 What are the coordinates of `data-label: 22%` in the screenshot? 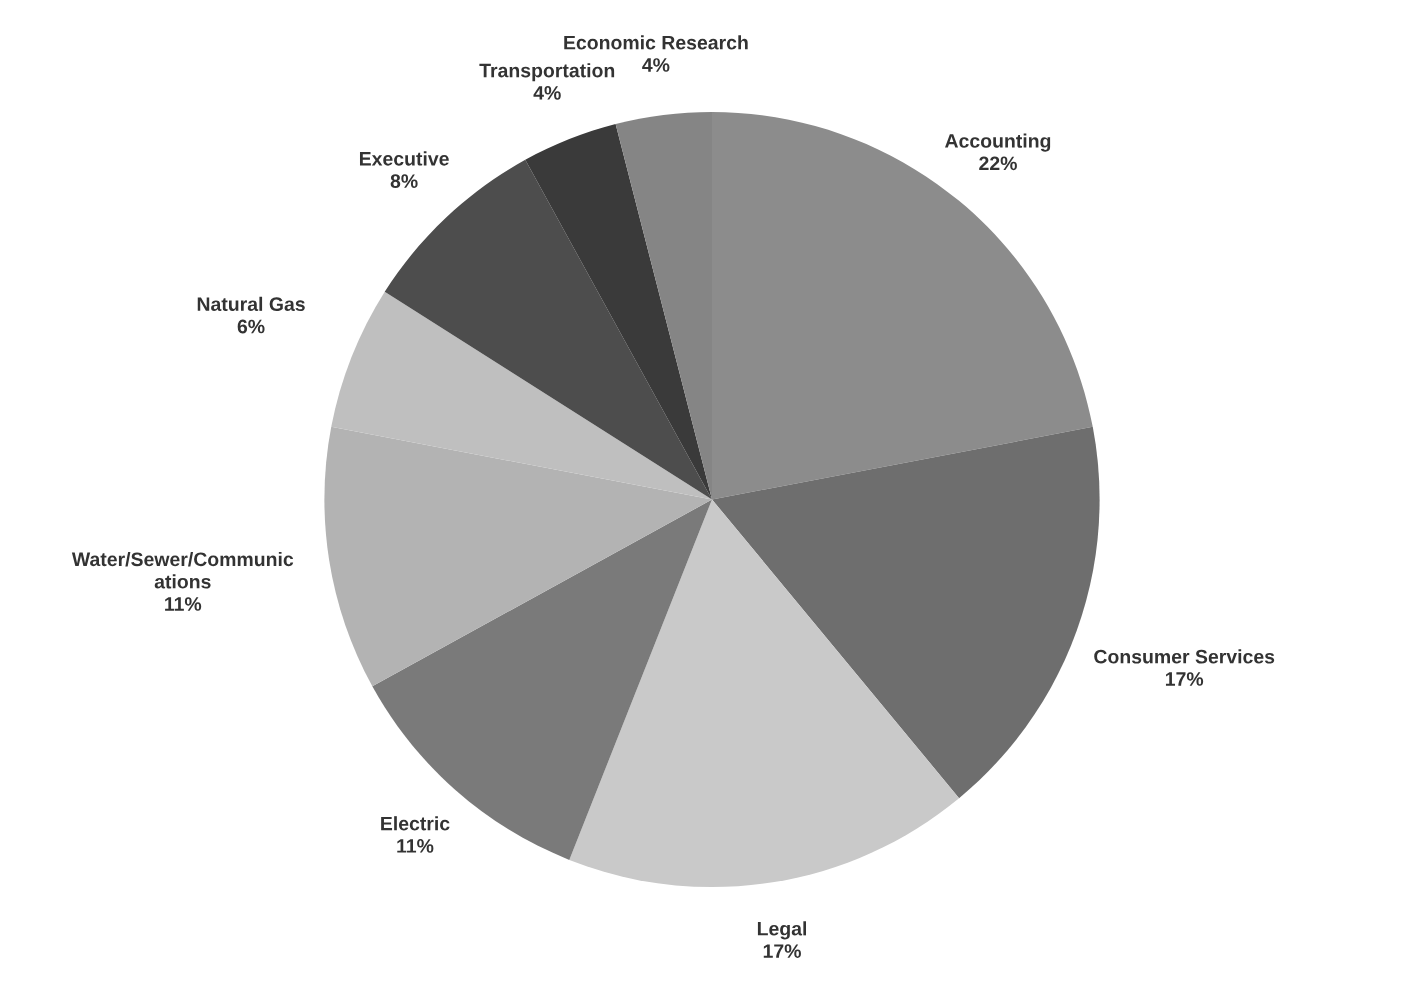 It's located at (998, 163).